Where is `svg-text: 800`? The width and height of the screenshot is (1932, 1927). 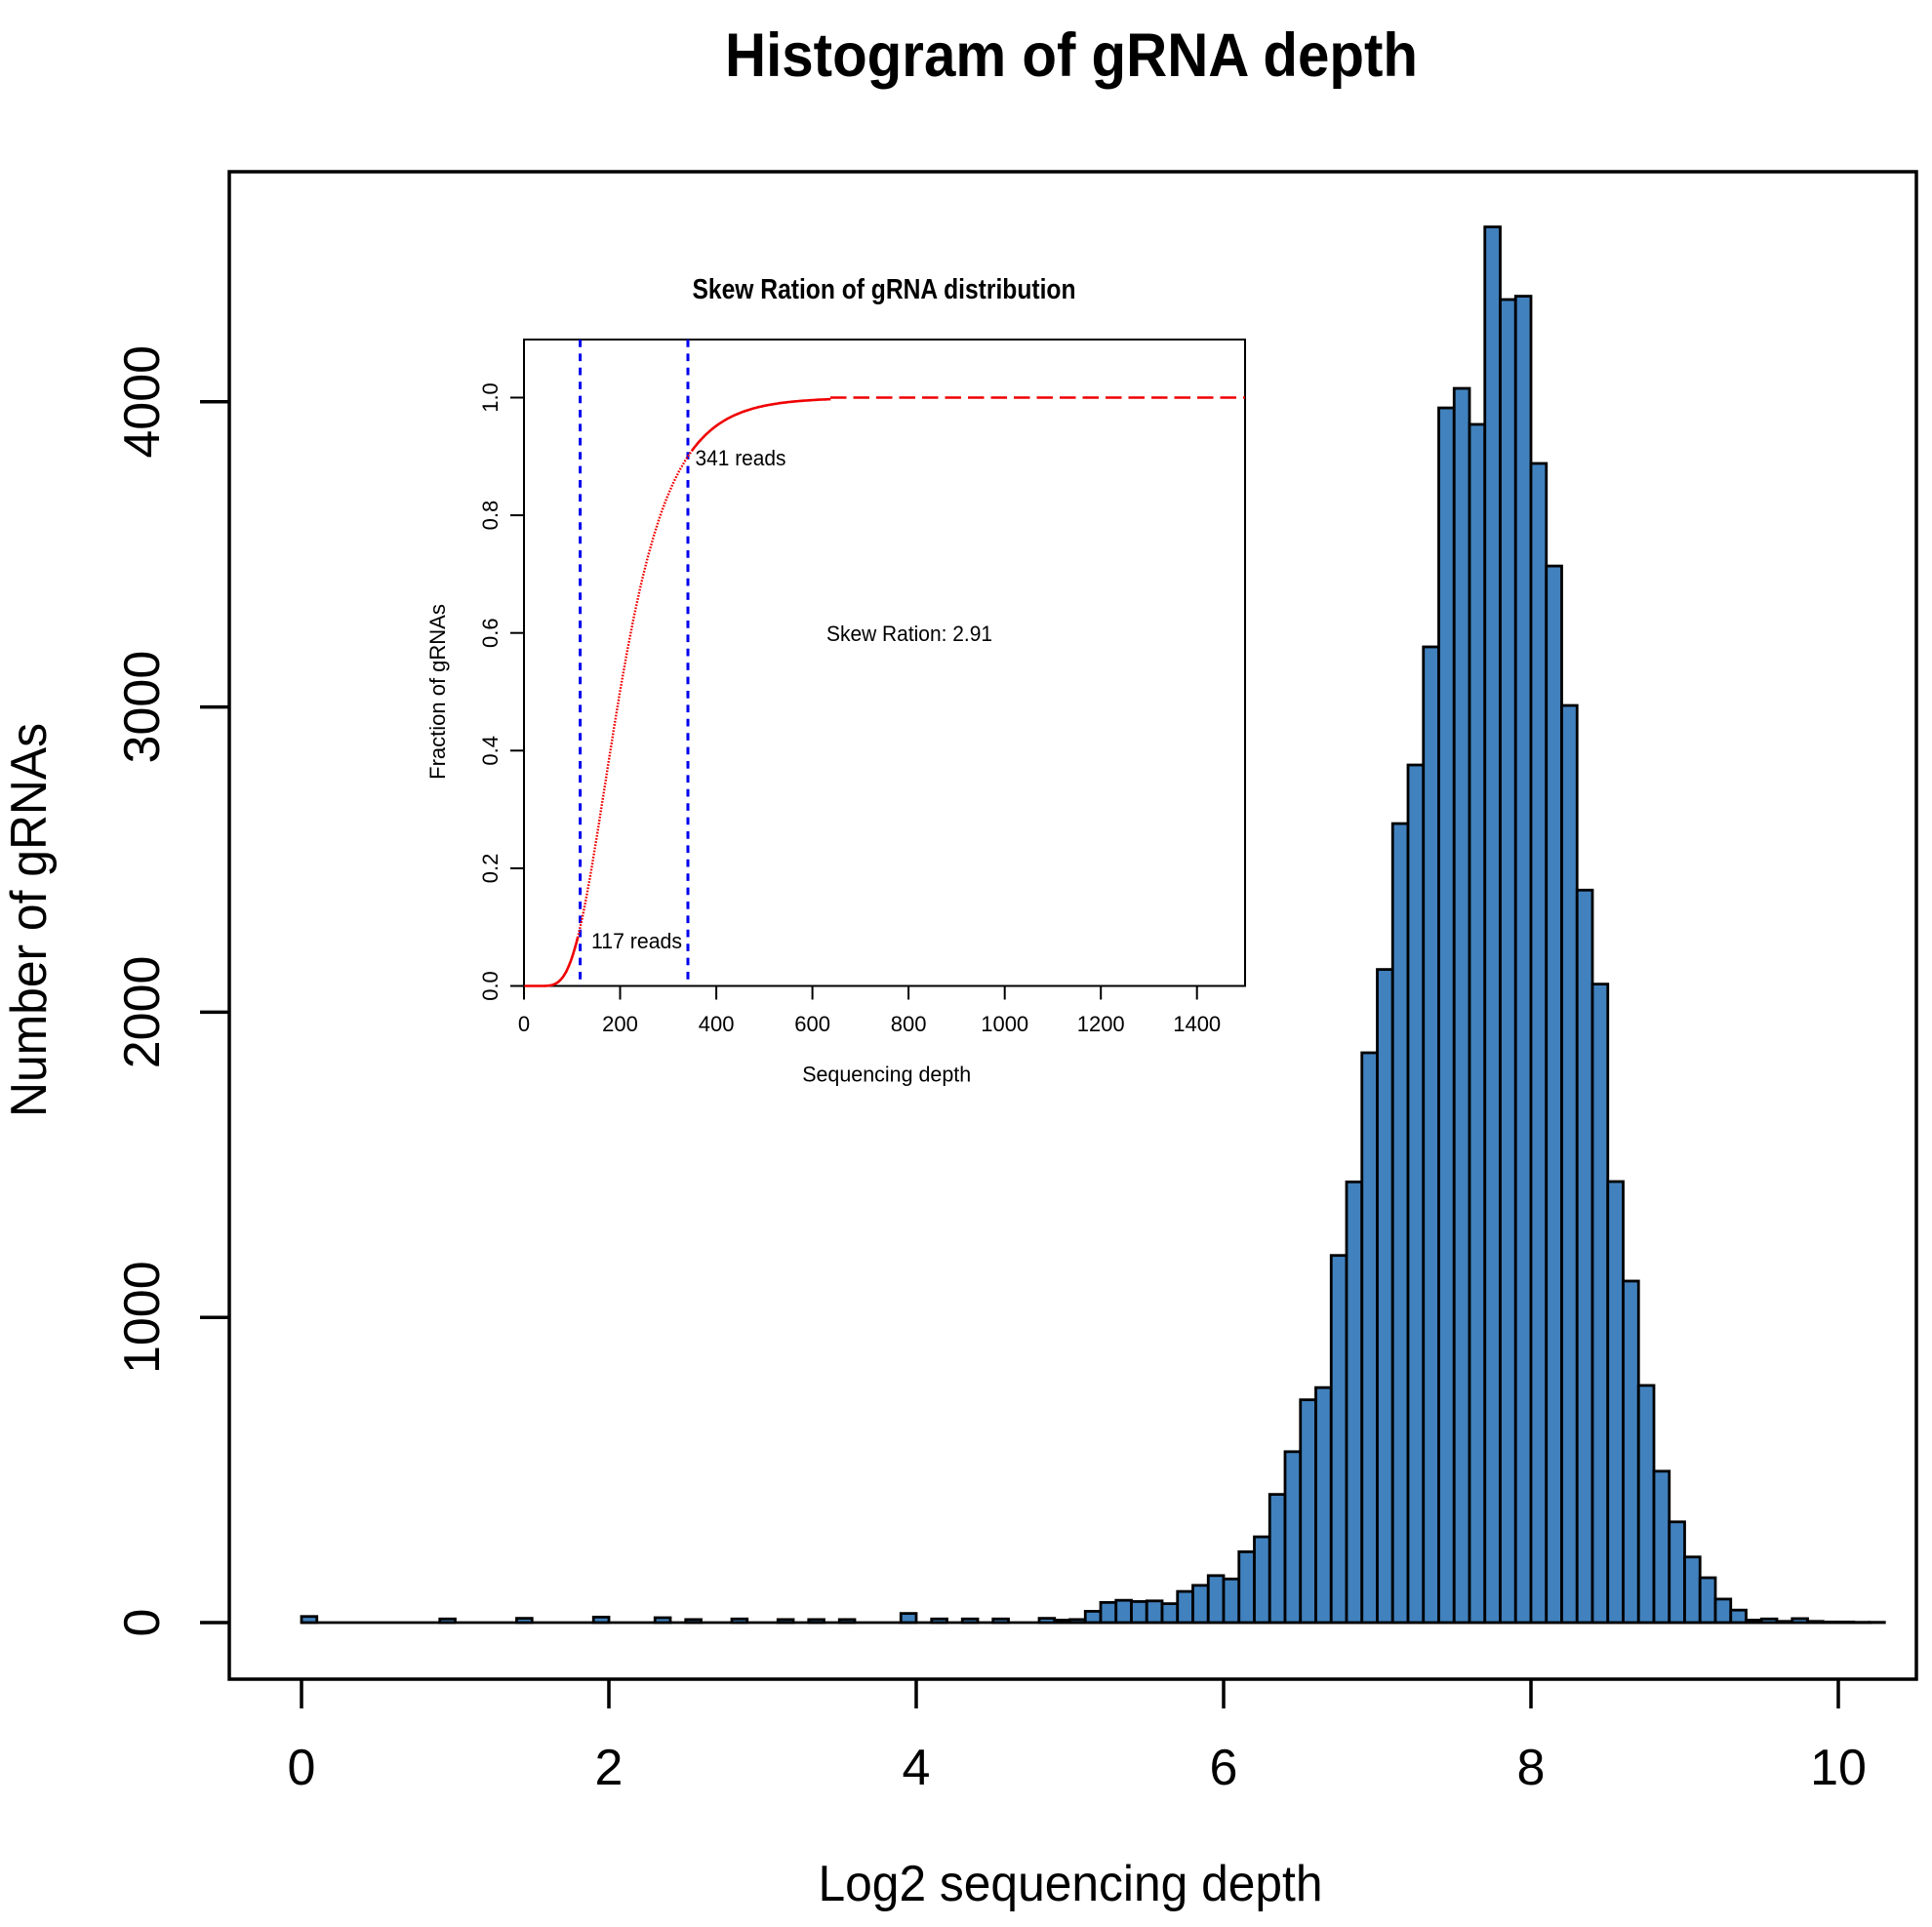 svg-text: 800 is located at coordinates (909, 1024).